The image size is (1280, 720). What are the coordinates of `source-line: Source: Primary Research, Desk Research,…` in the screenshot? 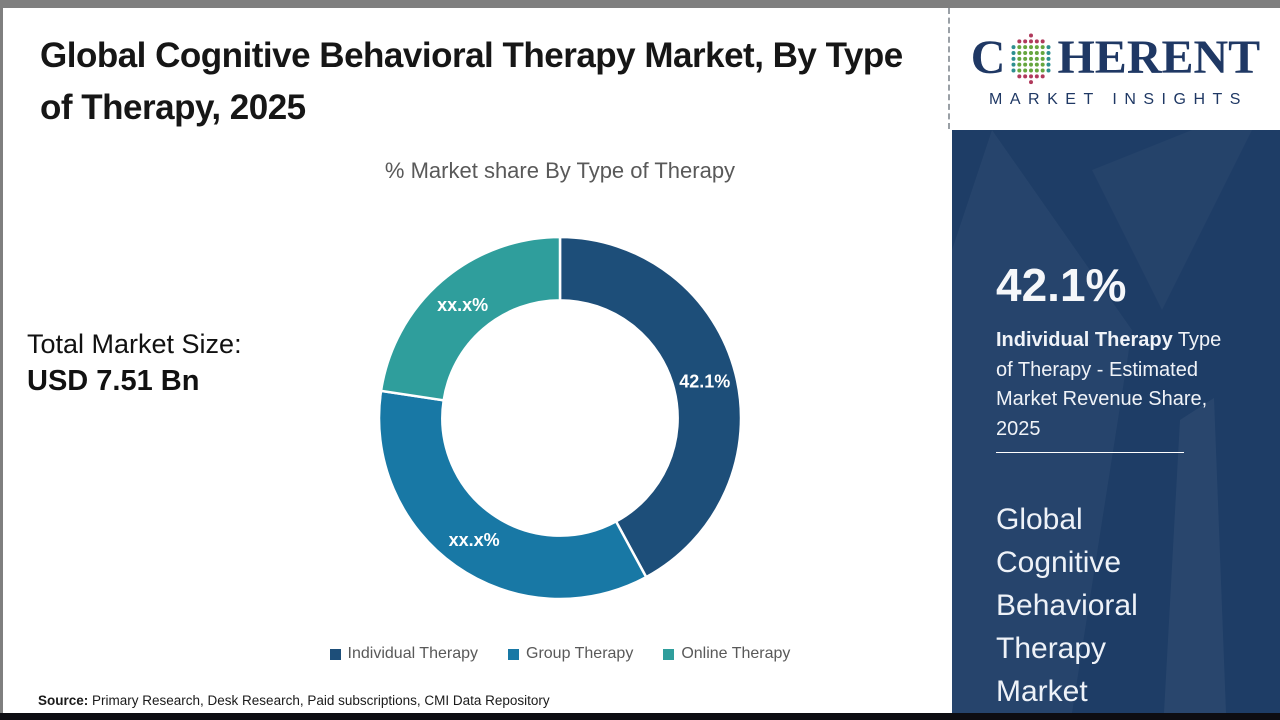 It's located at (294, 700).